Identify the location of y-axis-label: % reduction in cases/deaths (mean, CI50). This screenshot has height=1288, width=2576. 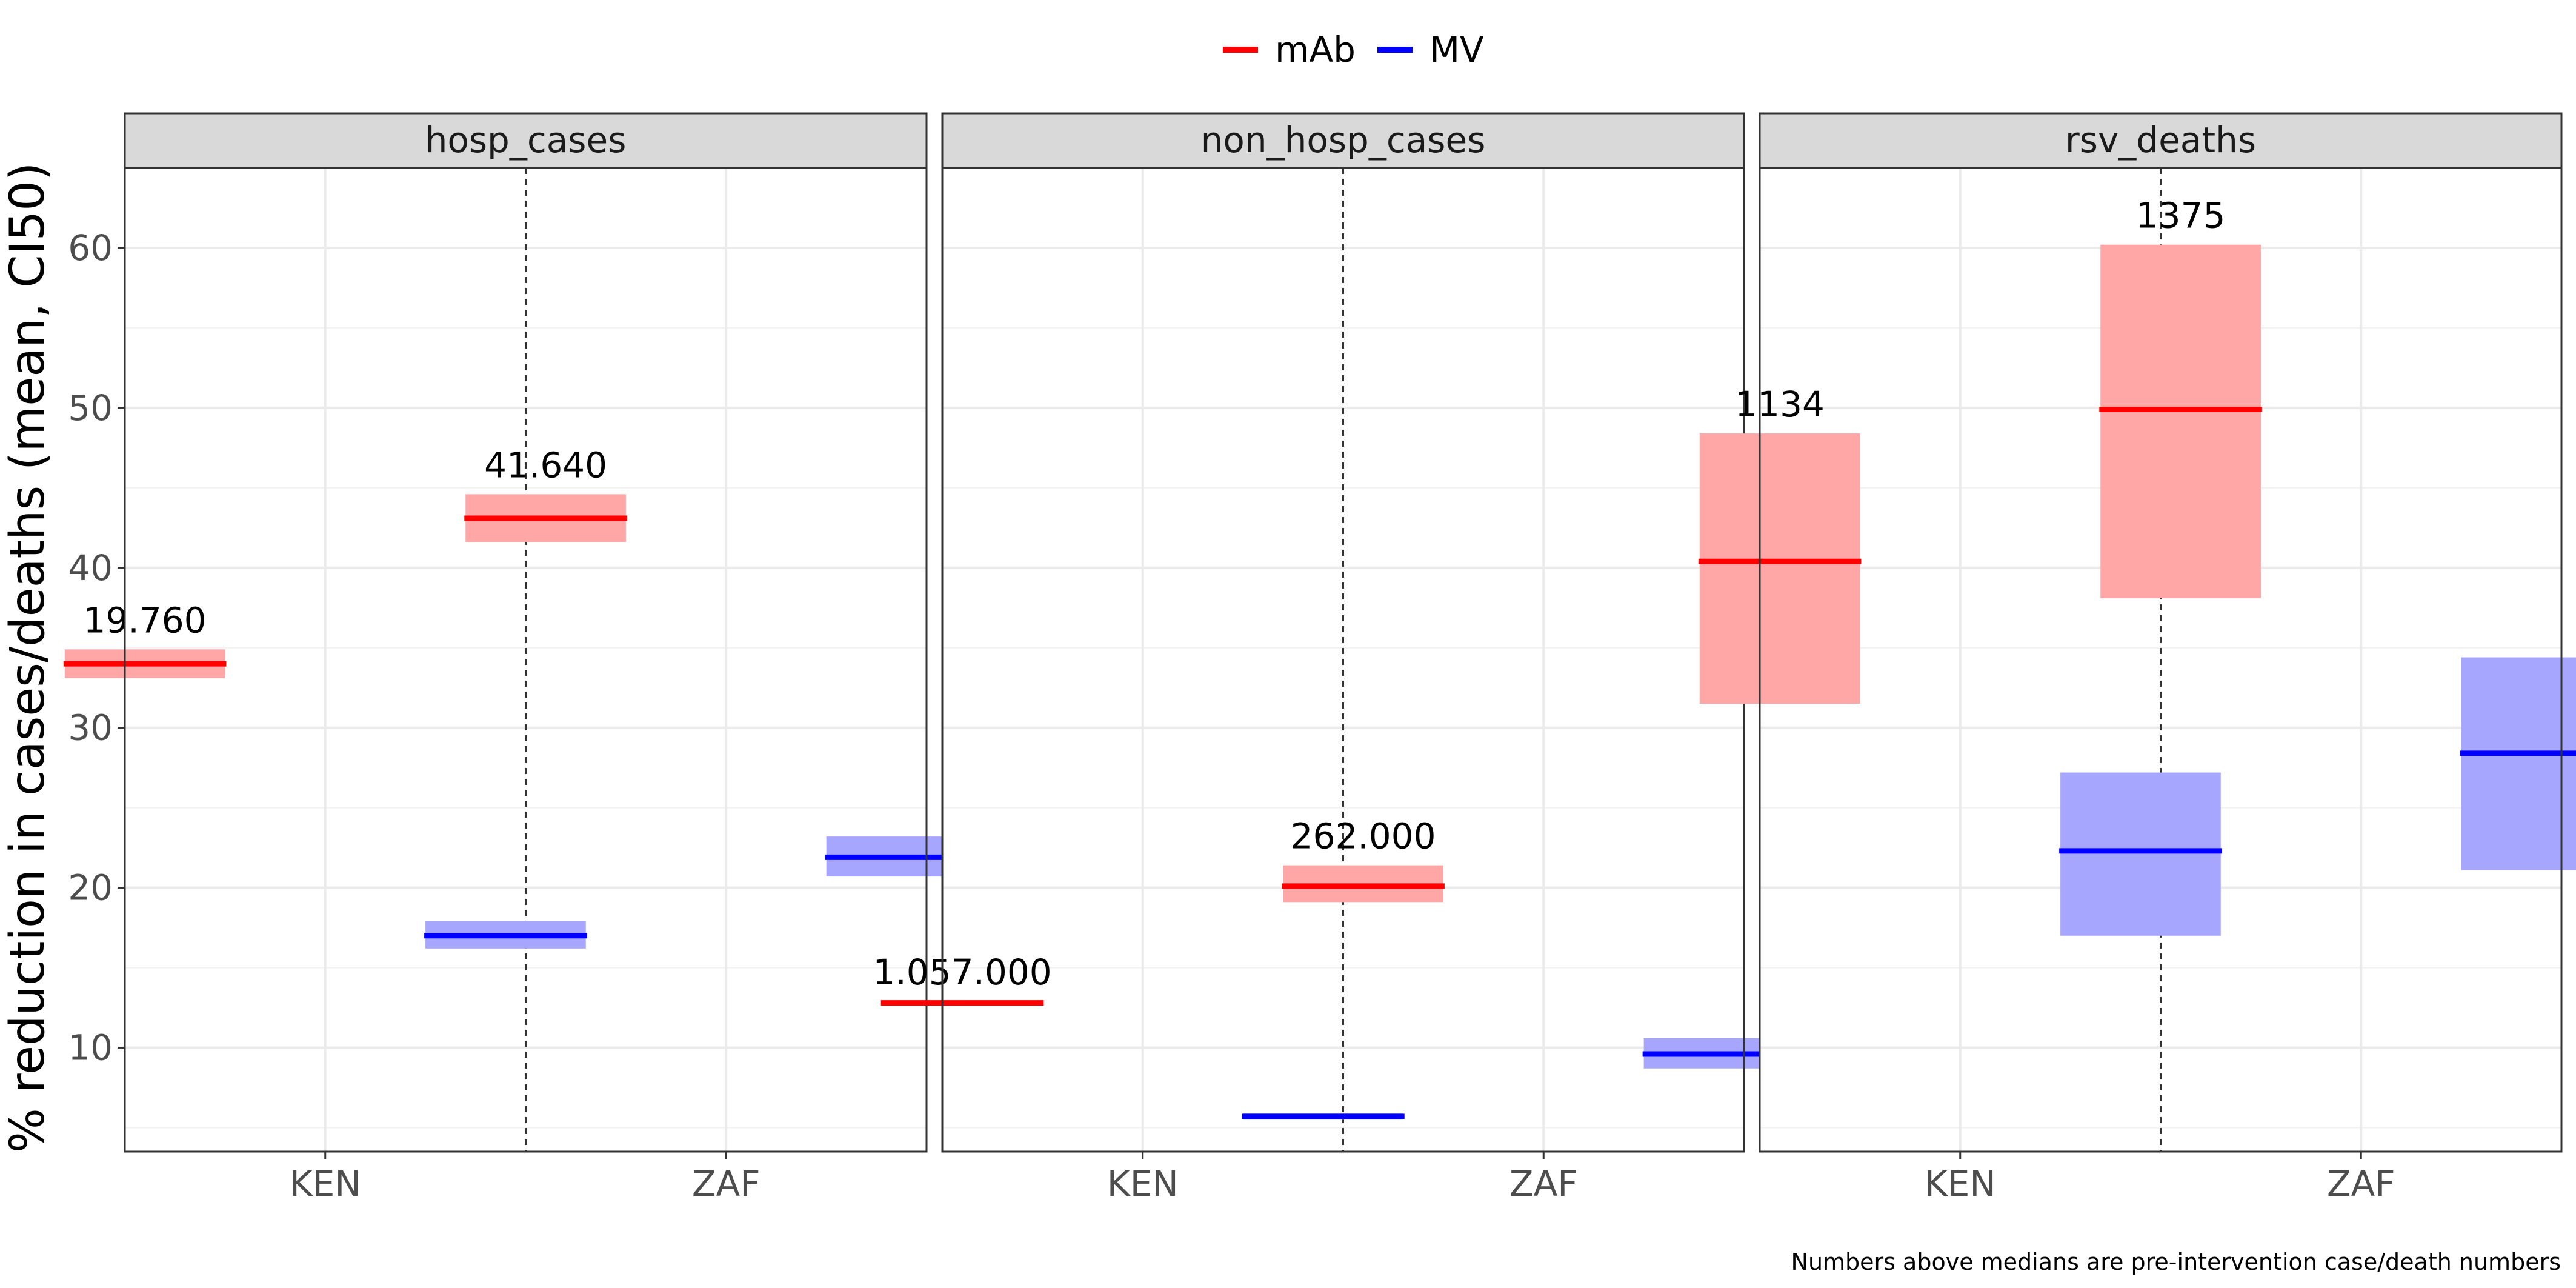
(28, 657).